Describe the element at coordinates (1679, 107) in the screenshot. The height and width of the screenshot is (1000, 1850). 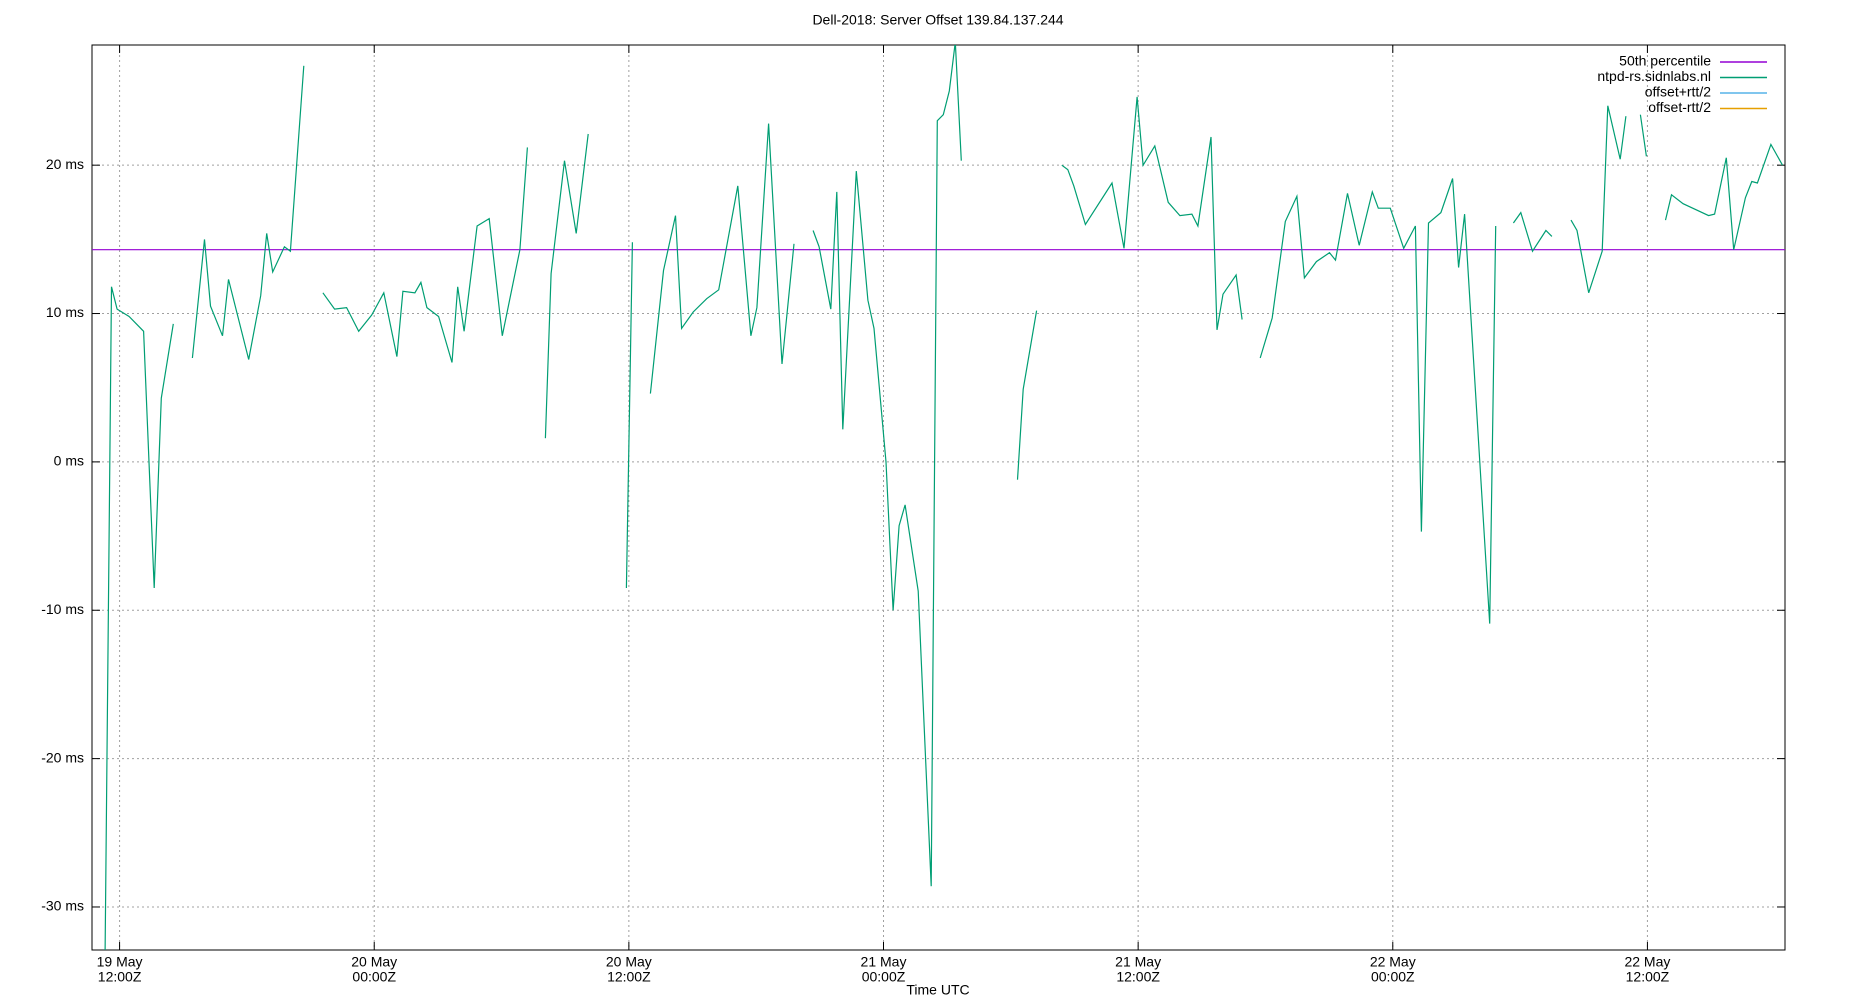
I see `legend-label: offset-rtt/2` at that location.